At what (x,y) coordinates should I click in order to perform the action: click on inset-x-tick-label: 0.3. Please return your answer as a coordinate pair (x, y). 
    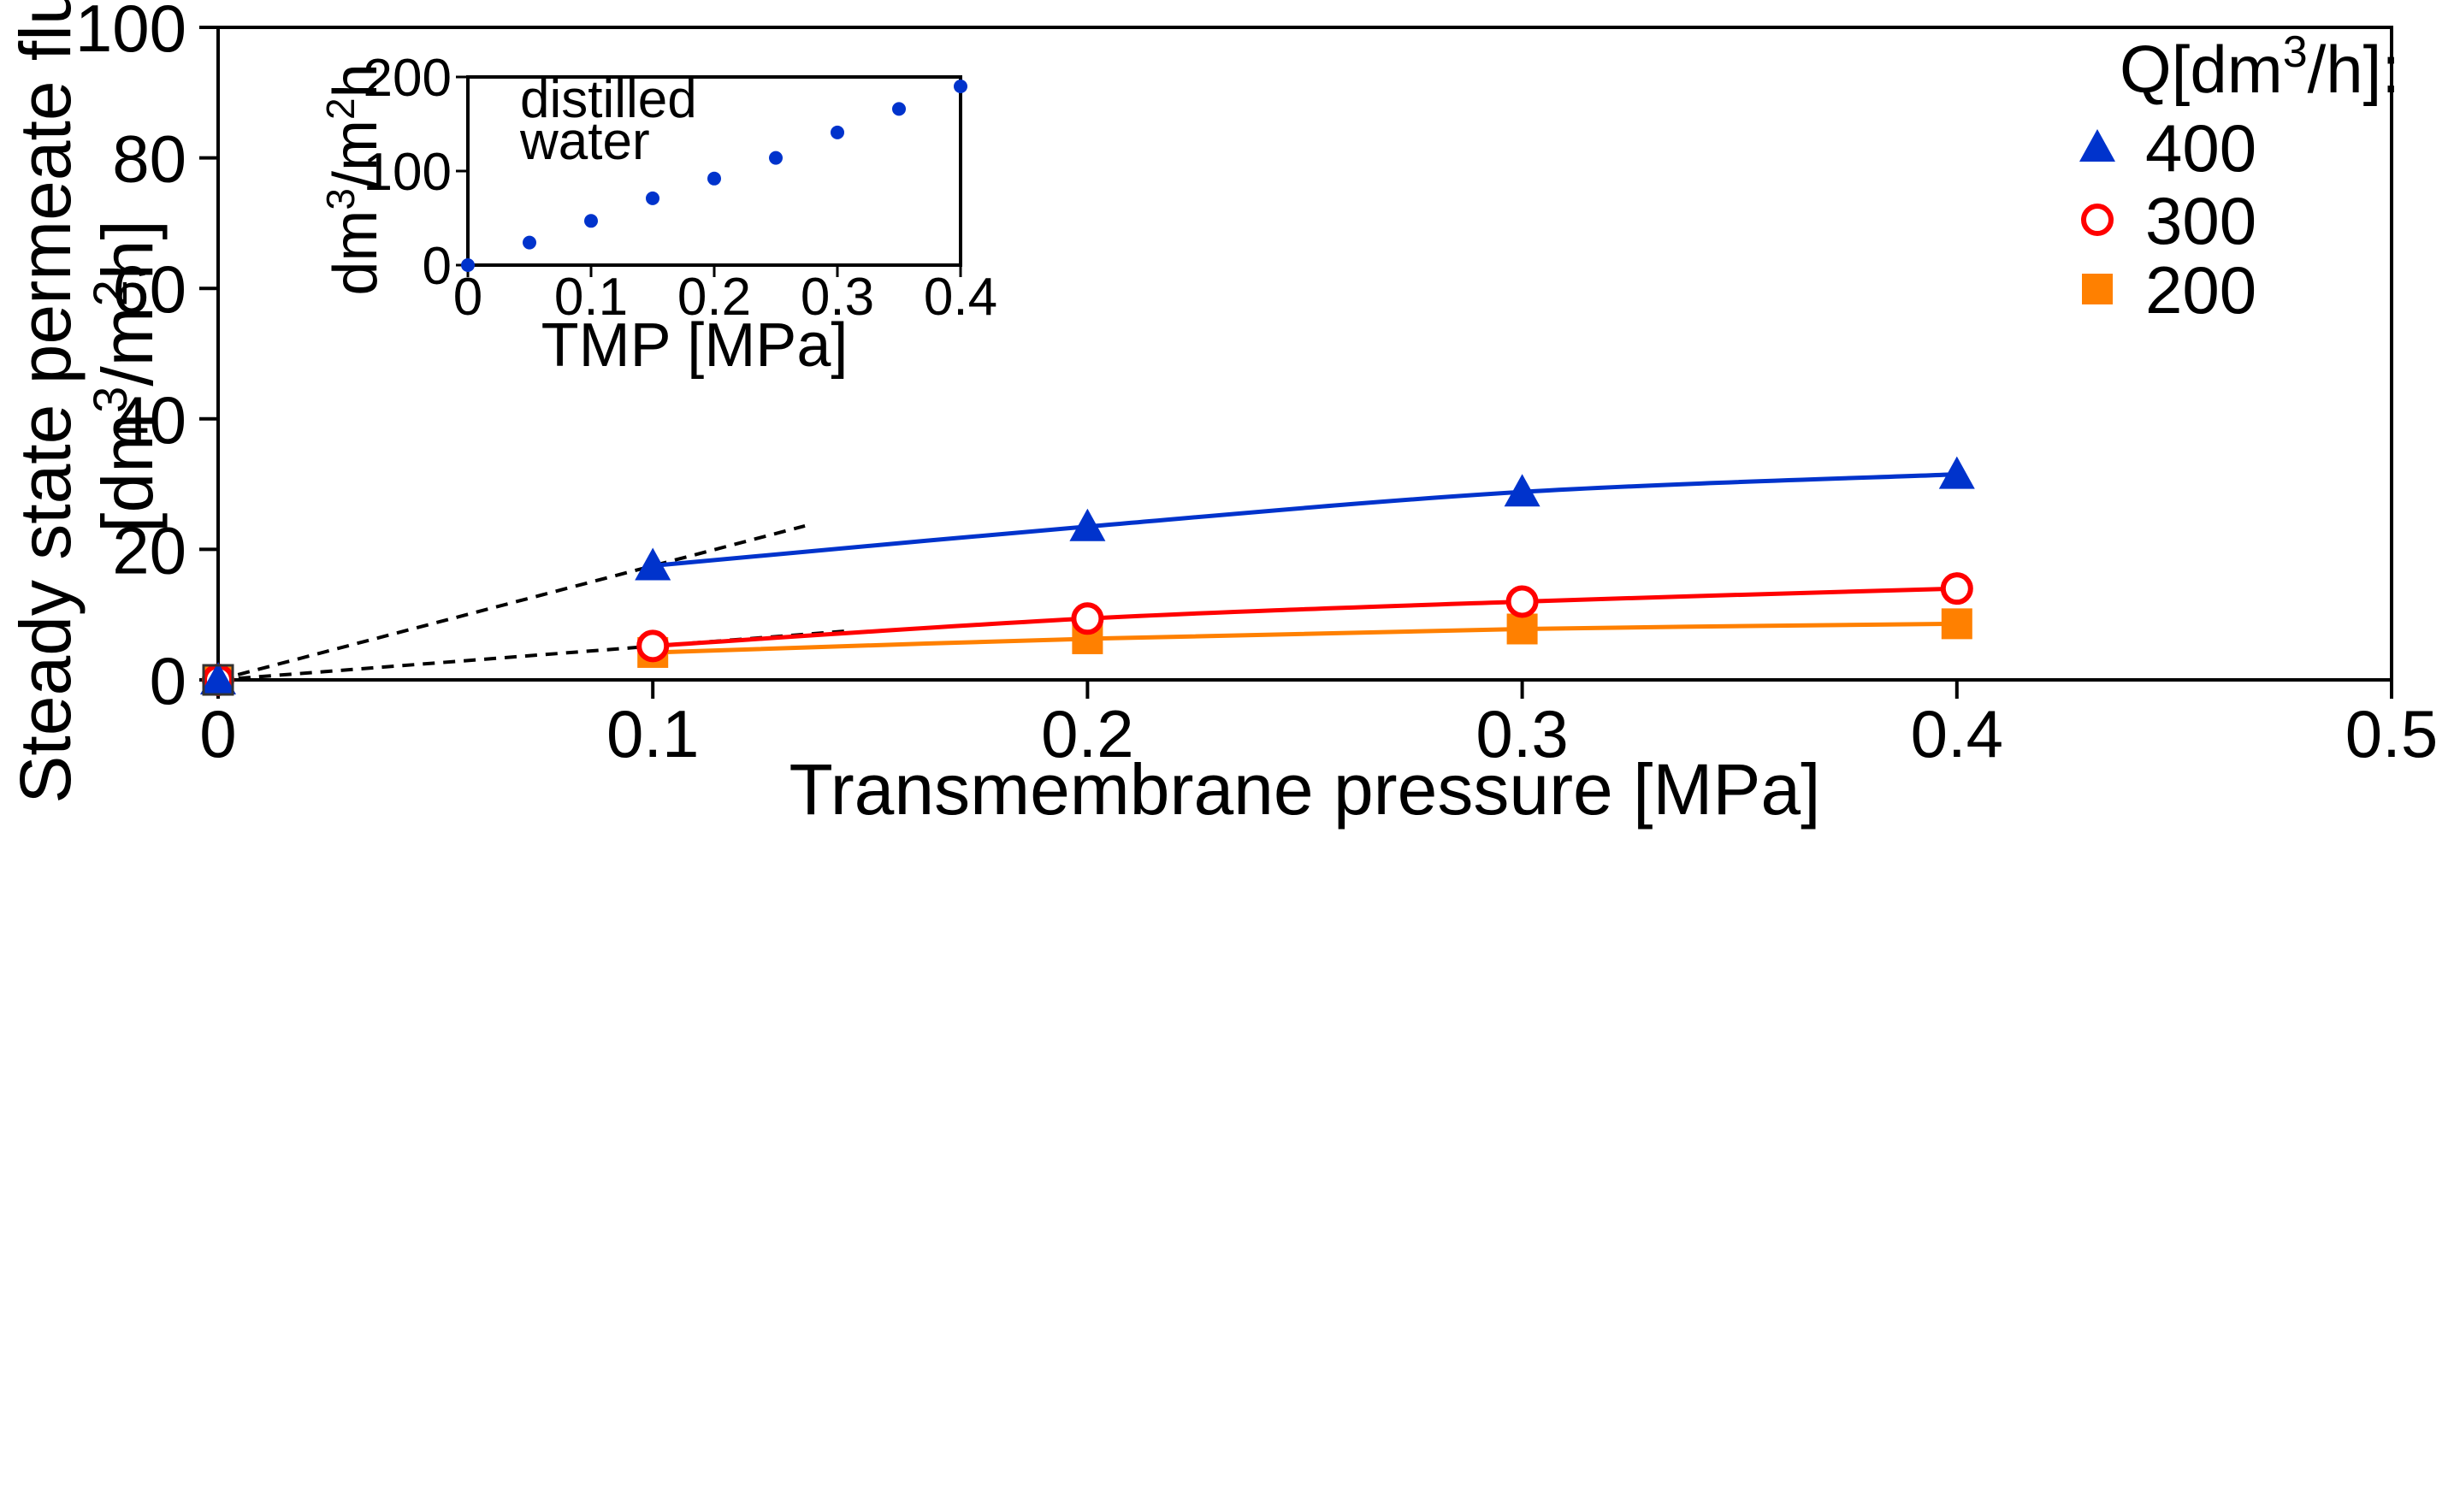
    Looking at the image, I should click on (838, 297).